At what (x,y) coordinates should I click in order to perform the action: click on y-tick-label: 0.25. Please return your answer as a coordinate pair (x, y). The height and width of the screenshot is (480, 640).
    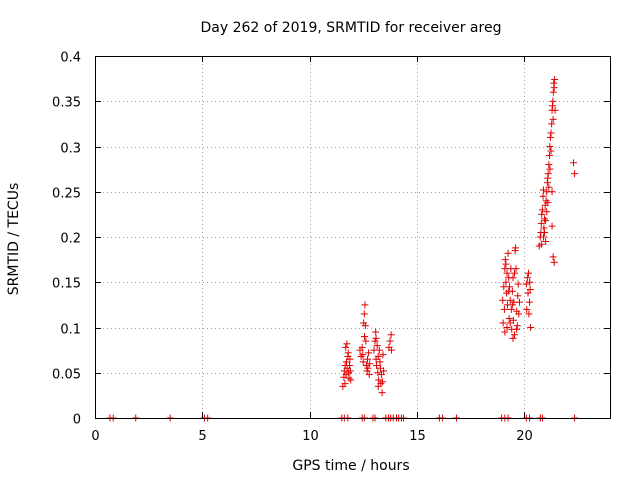
    Looking at the image, I should click on (66, 194).